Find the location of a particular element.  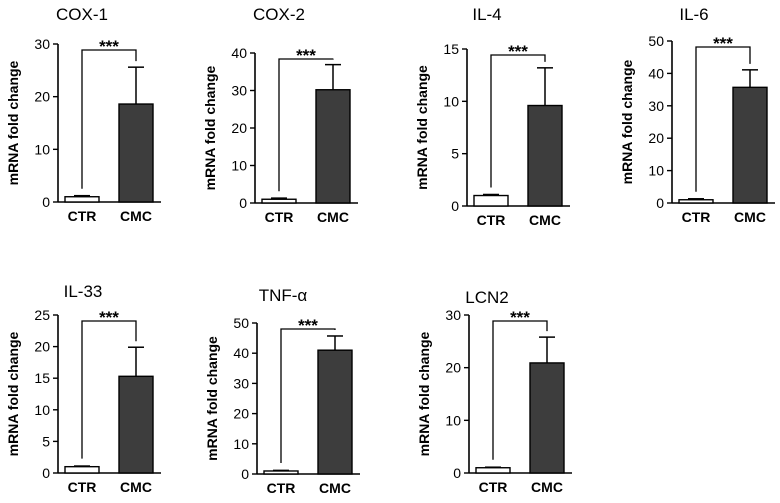

chart-title: LCN2 is located at coordinates (486, 297).